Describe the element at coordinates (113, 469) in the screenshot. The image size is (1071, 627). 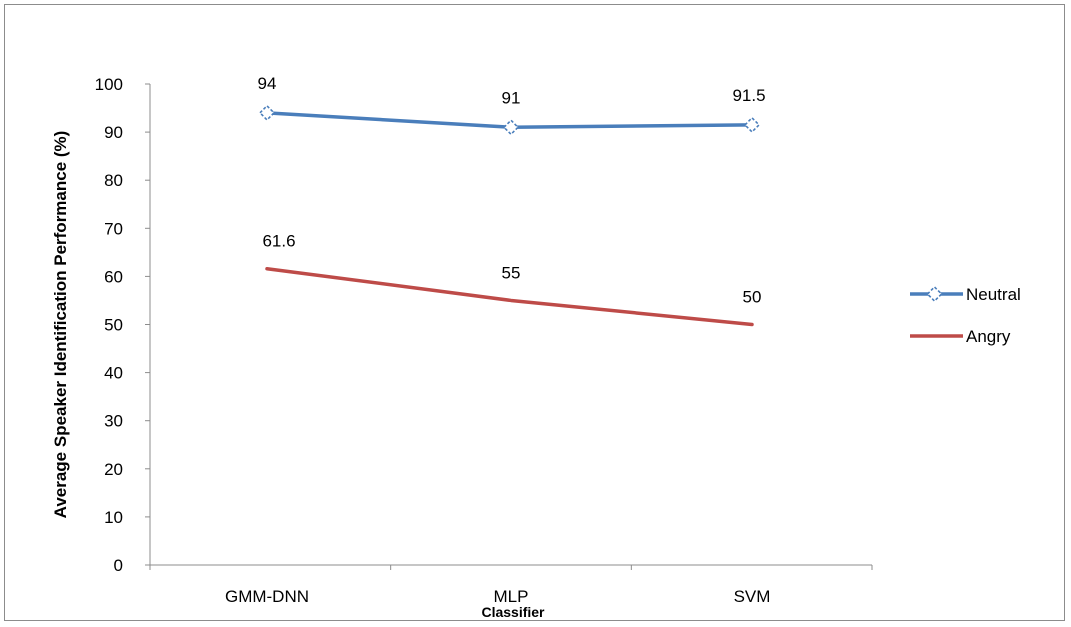
I see `y-tick-label: 20` at that location.